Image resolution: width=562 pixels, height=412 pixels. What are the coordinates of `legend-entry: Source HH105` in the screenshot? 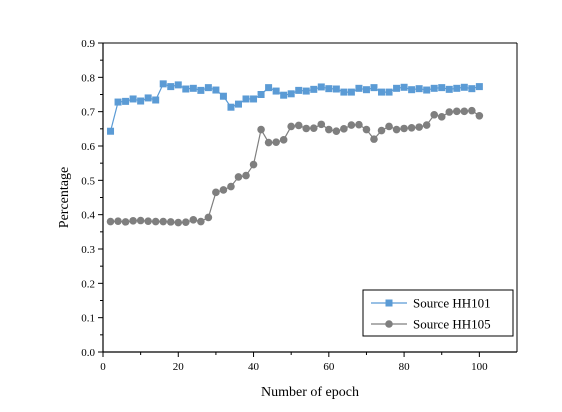 It's located at (431, 324).